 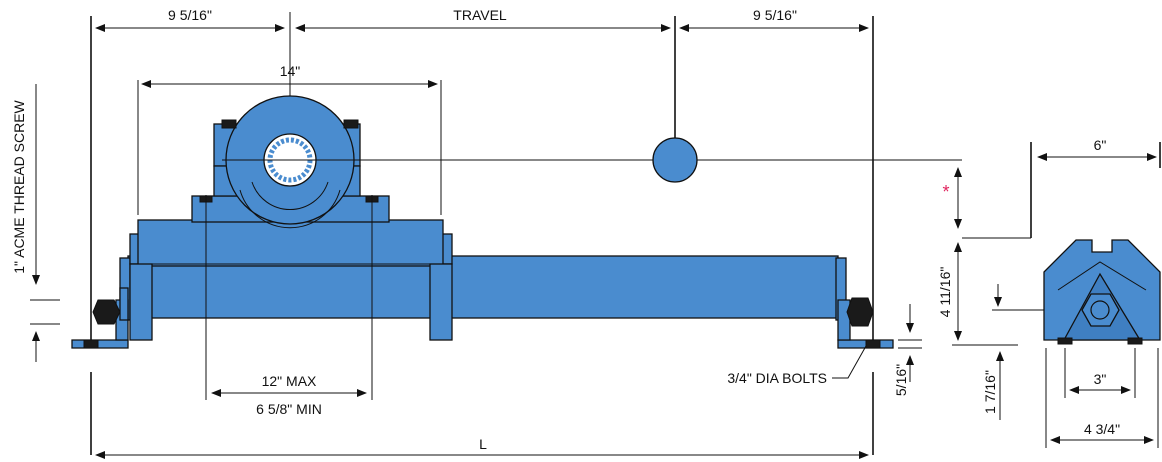 I want to click on left-foot, so click(x=100, y=344).